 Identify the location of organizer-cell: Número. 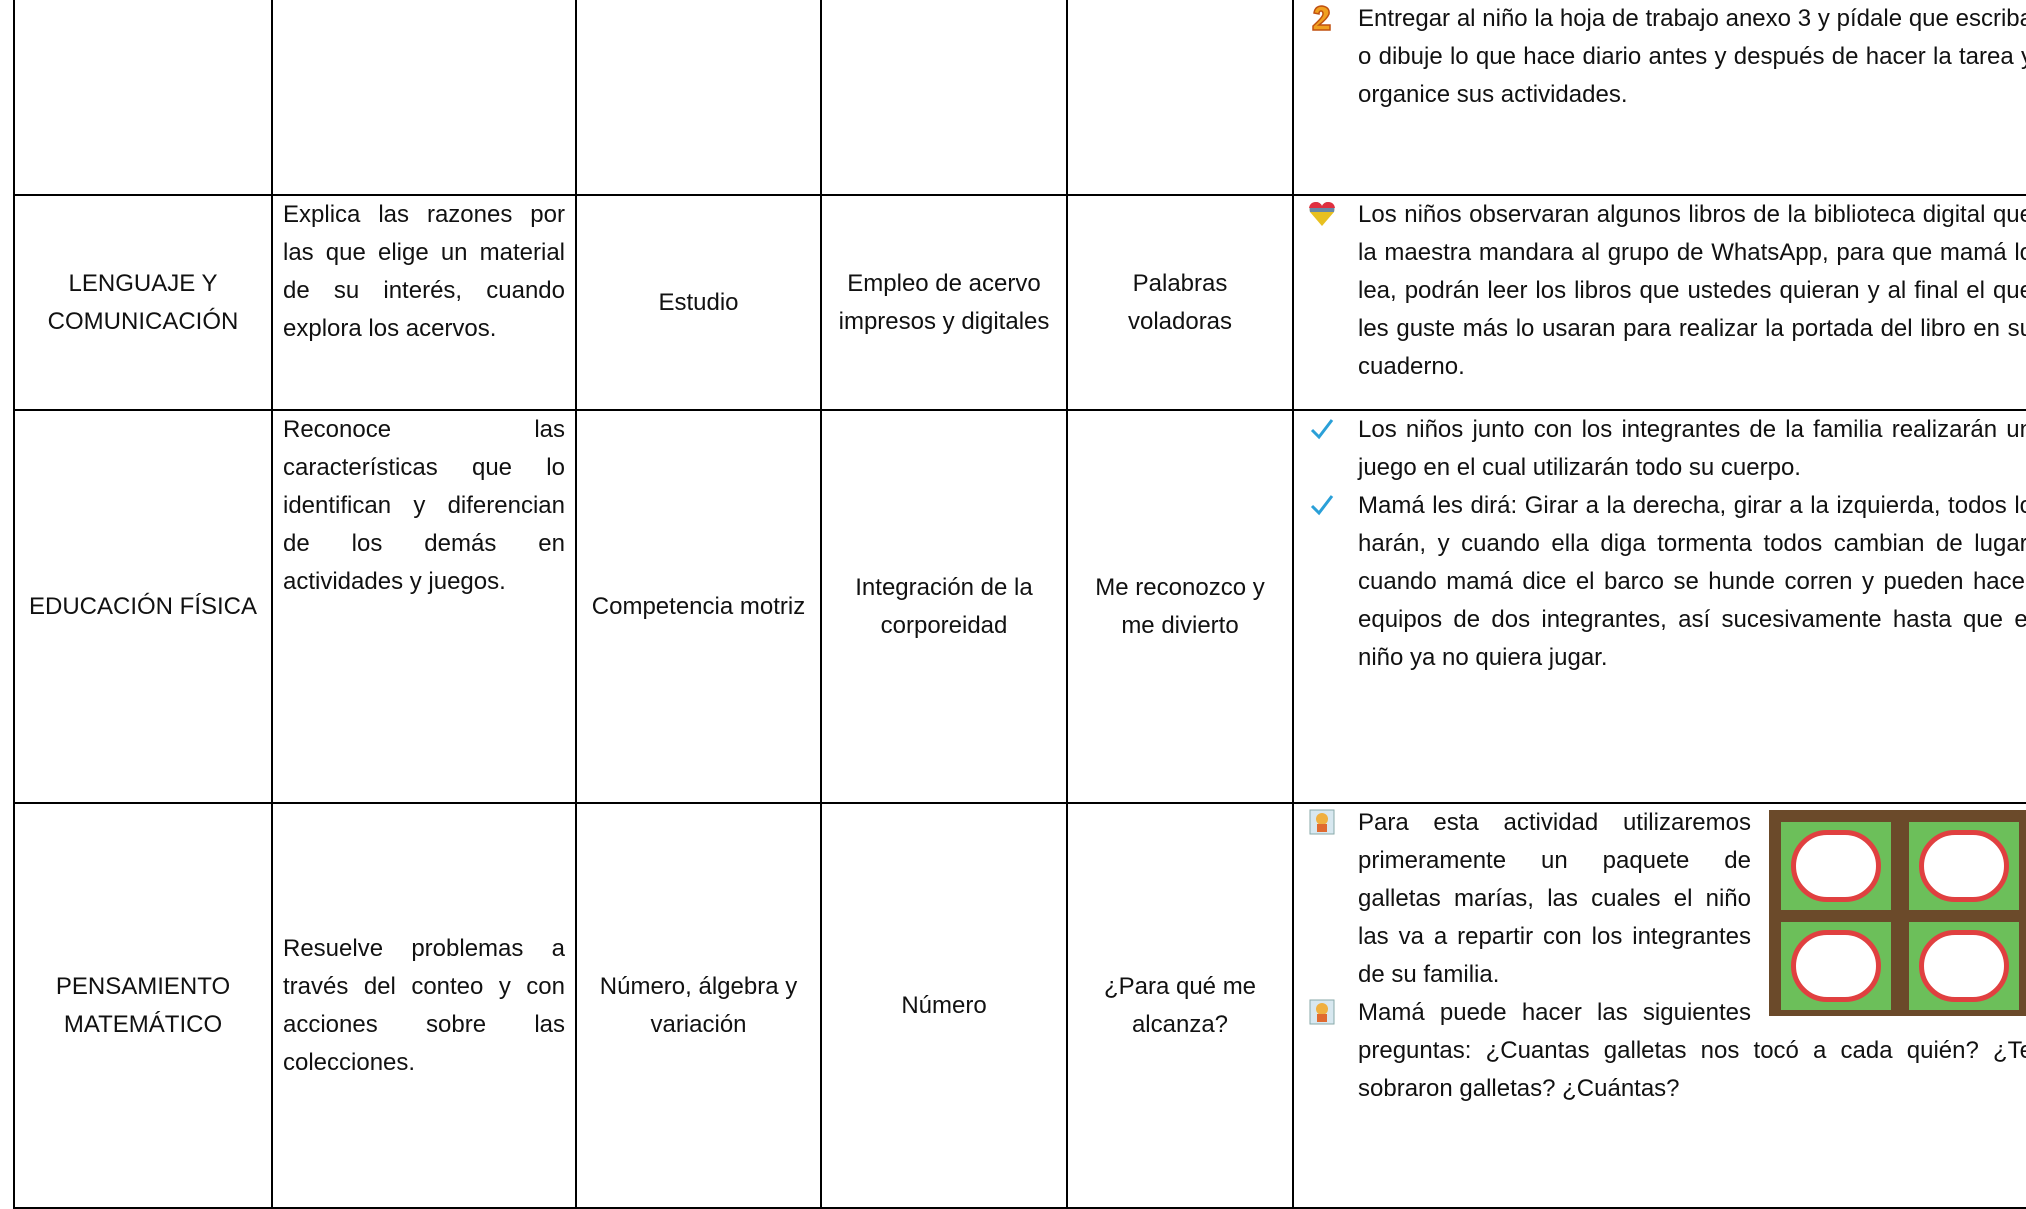
(944, 1005).